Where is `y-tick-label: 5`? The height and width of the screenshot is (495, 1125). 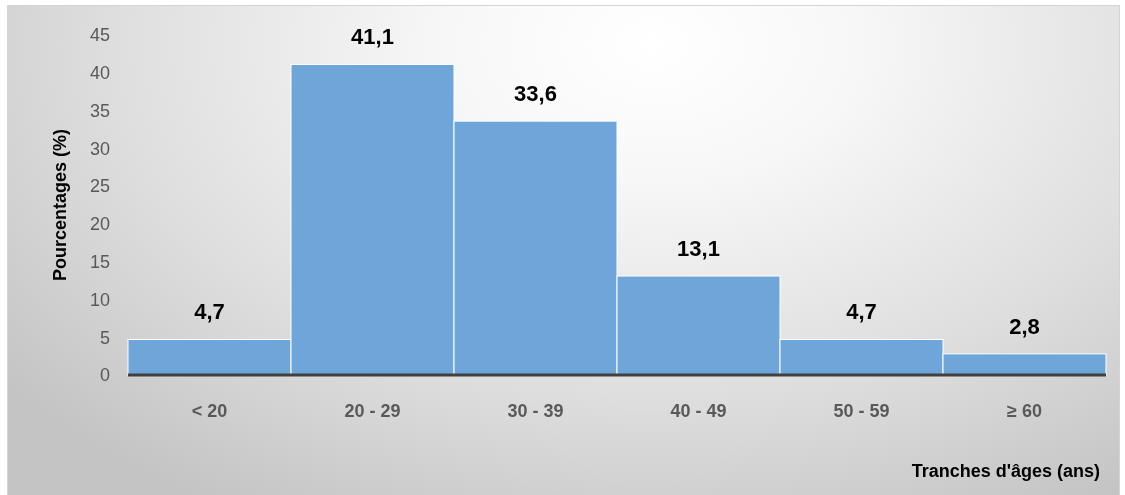 y-tick-label: 5 is located at coordinates (104, 337).